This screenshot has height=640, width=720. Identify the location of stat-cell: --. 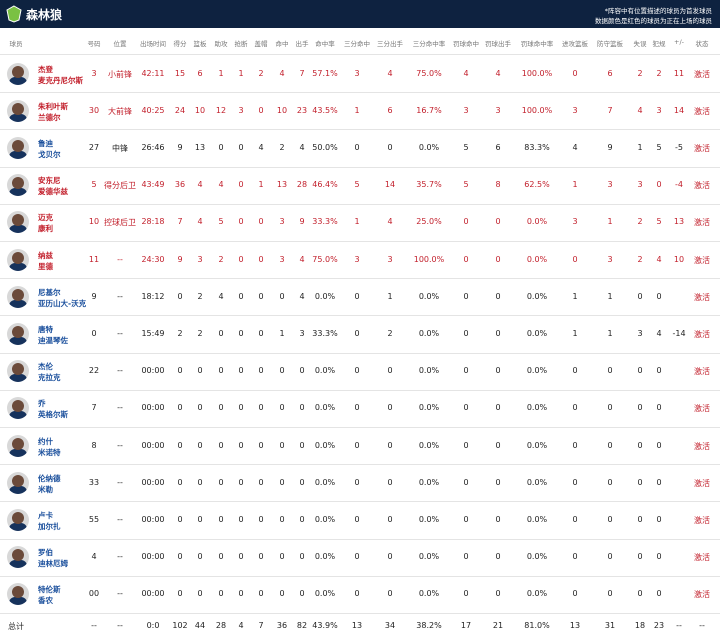
(120, 519).